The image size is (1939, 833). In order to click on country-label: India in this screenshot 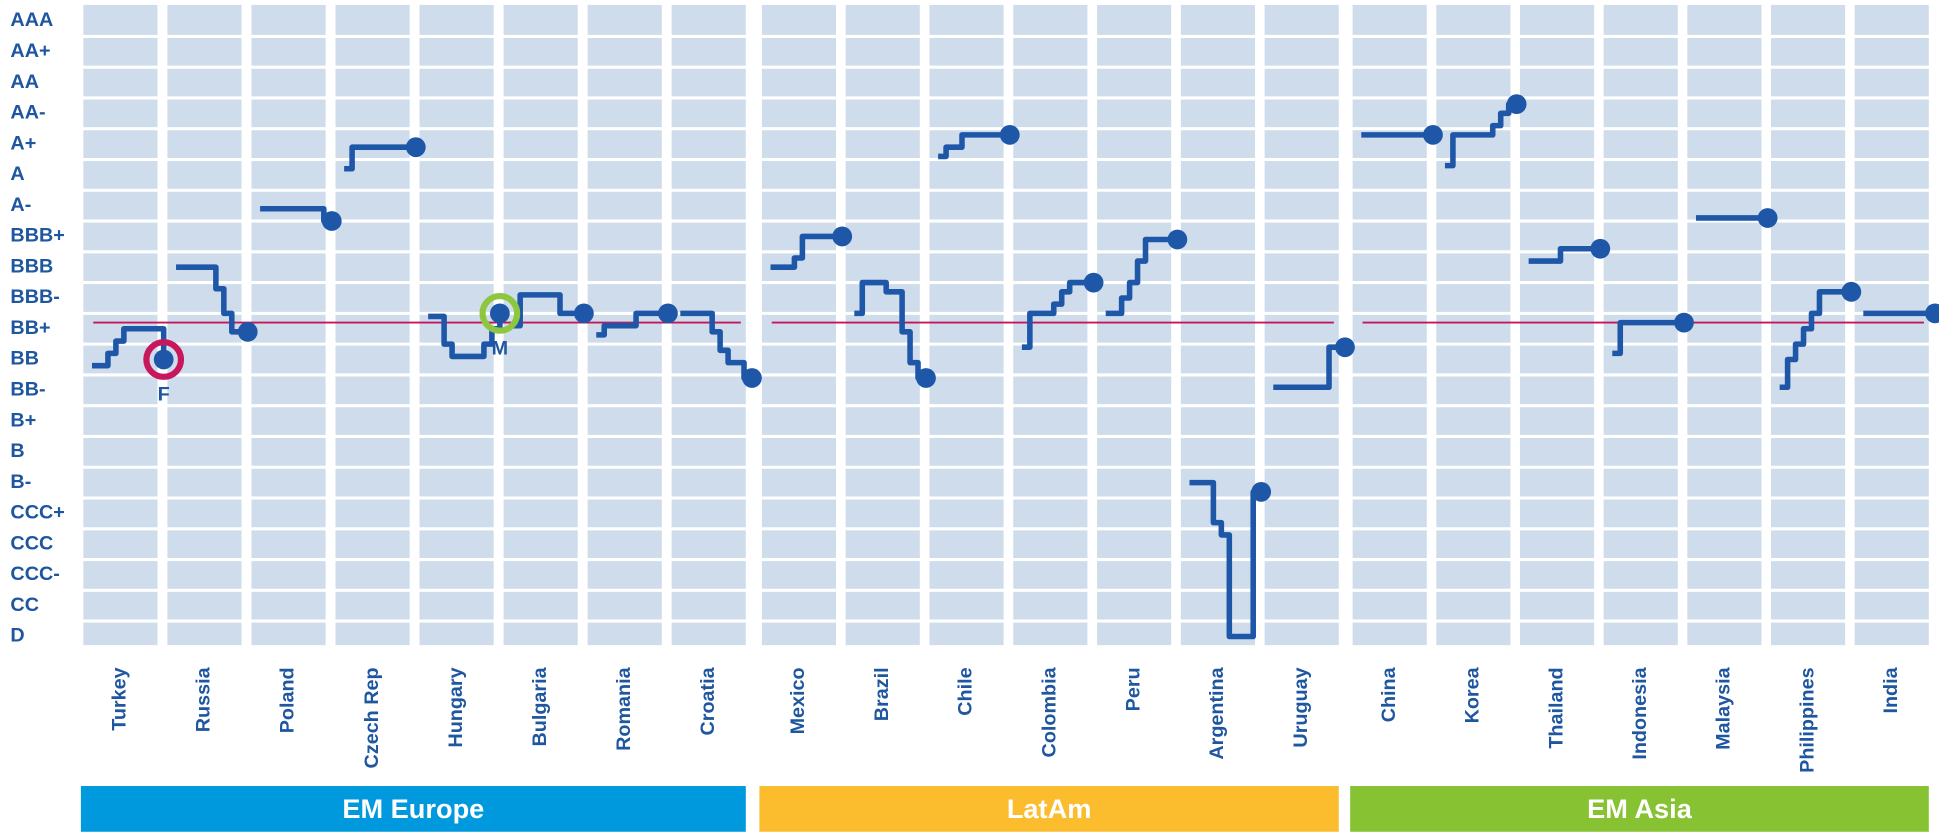, I will do `click(1891, 689)`.